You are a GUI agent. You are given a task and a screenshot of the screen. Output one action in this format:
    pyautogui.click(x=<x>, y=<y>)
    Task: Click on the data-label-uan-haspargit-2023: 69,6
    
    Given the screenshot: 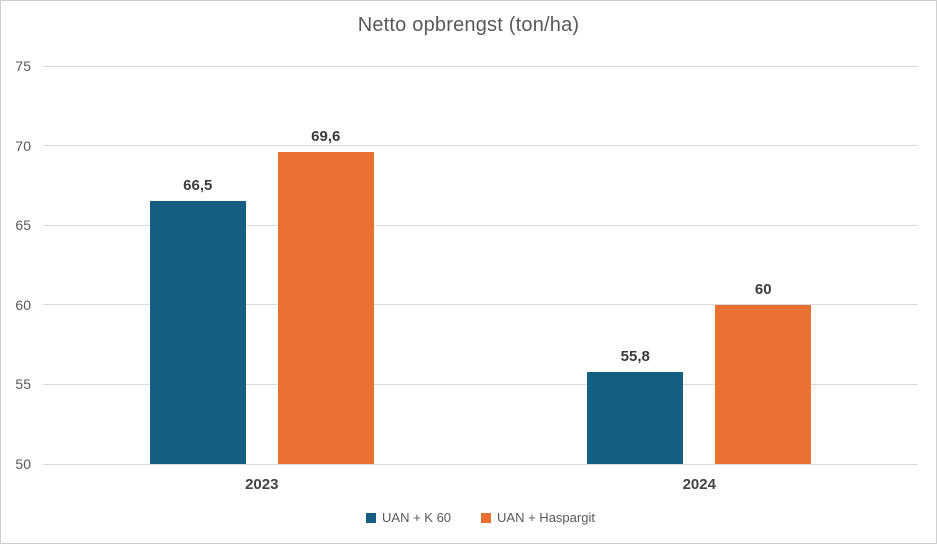 What is the action you would take?
    pyautogui.click(x=326, y=136)
    